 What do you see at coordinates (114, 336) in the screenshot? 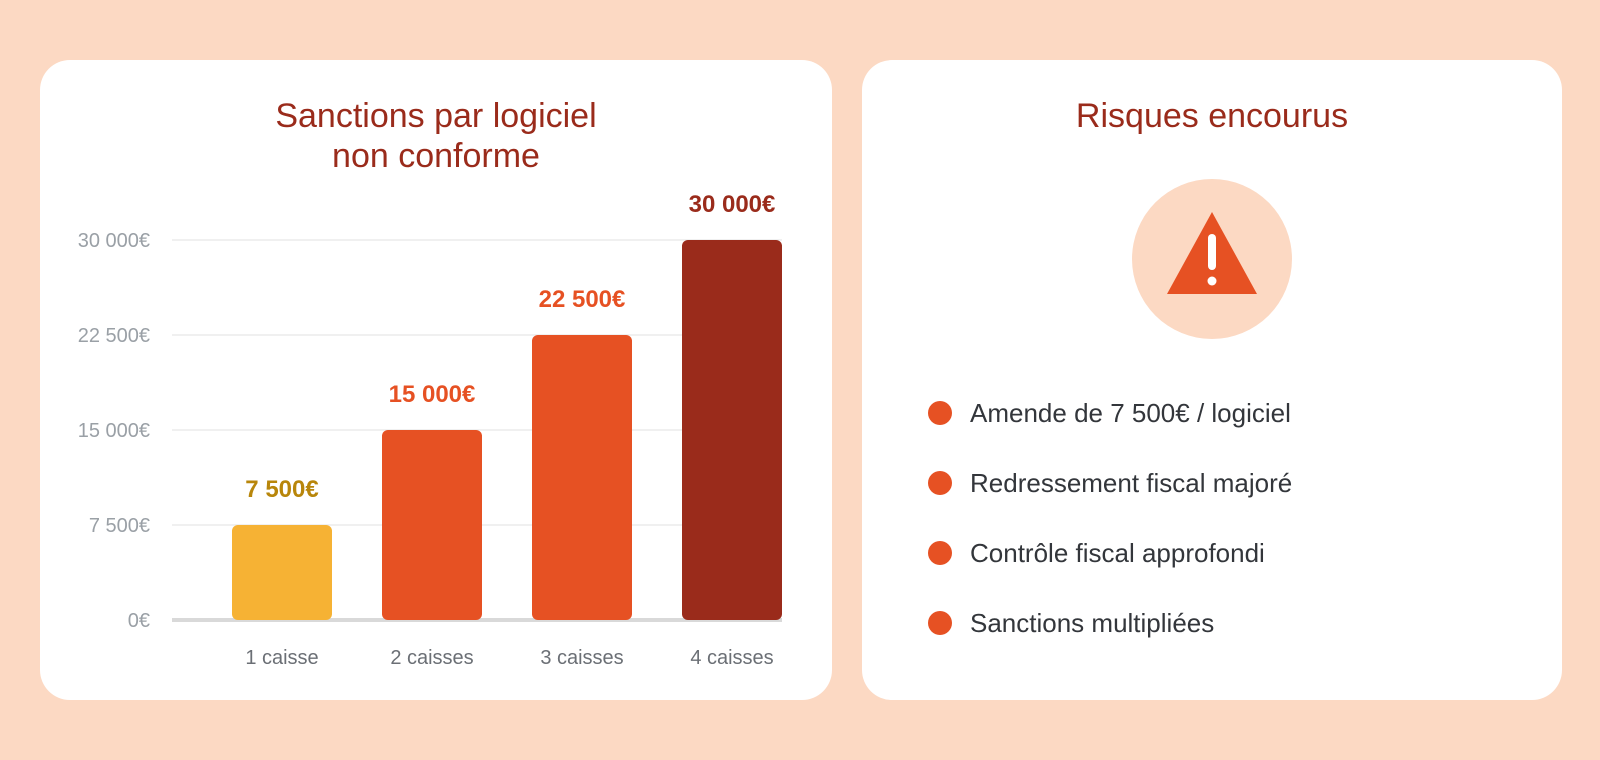
I see `y-tick-label: 22 500€` at bounding box center [114, 336].